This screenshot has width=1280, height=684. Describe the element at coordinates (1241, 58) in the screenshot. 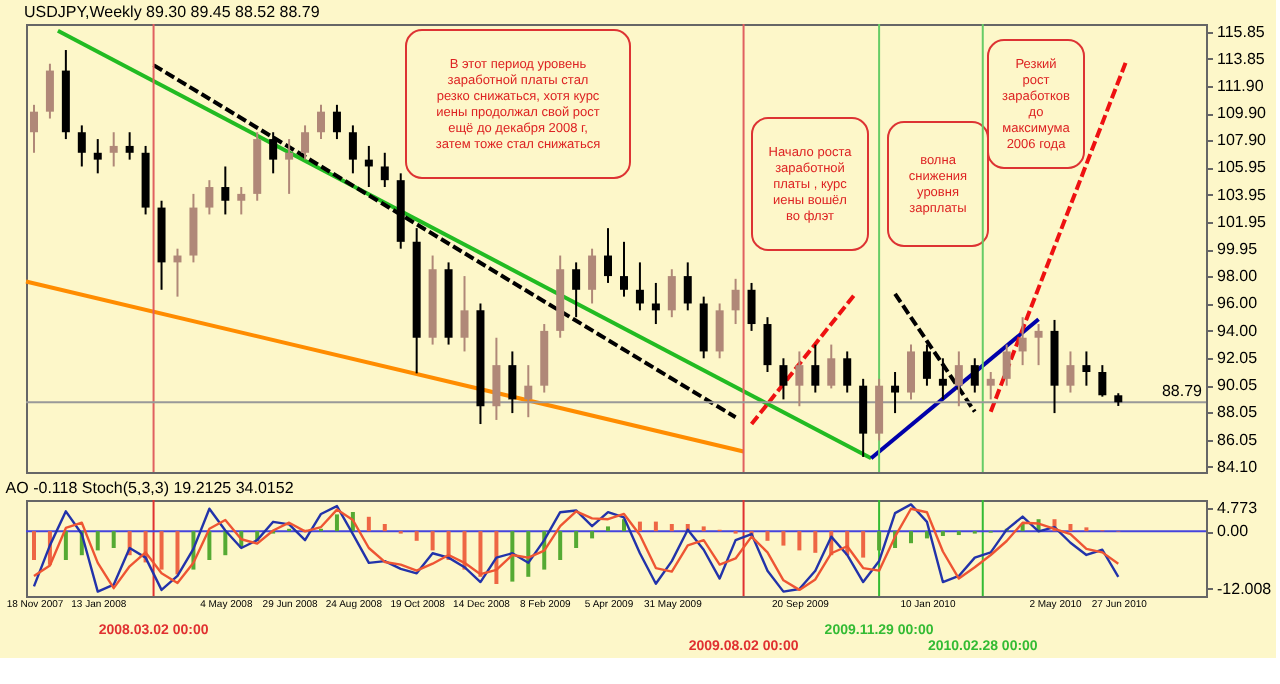

I see `y-tick-label: 113.85` at that location.